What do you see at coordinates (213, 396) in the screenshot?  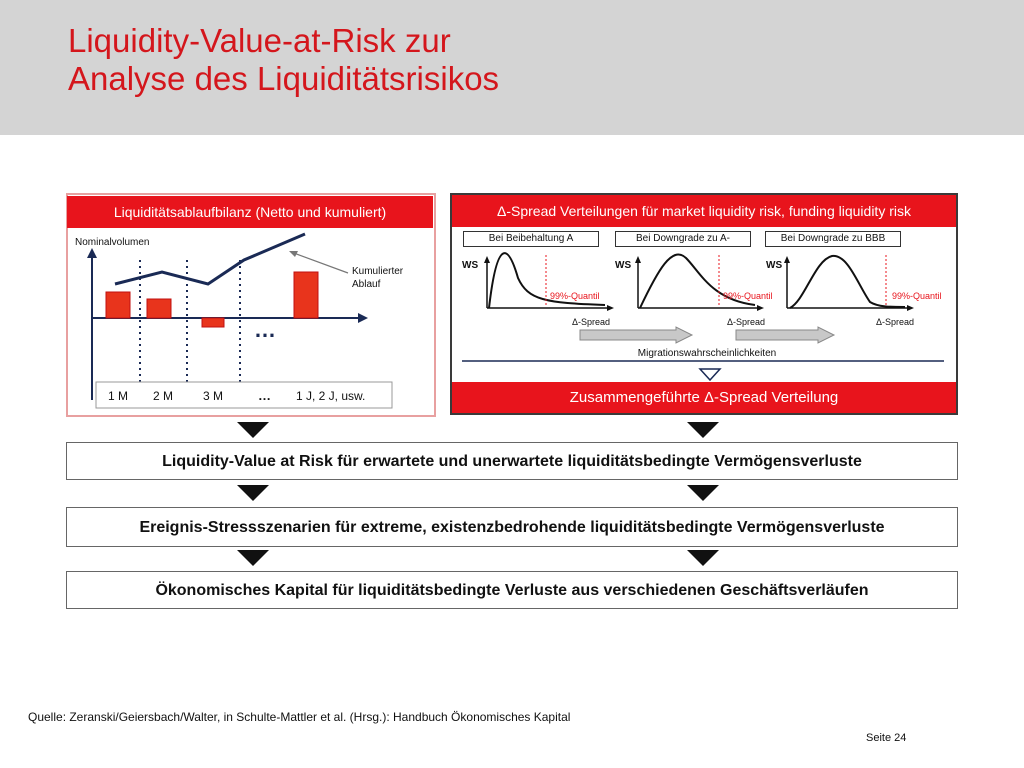 I see `period-label: 3 M` at bounding box center [213, 396].